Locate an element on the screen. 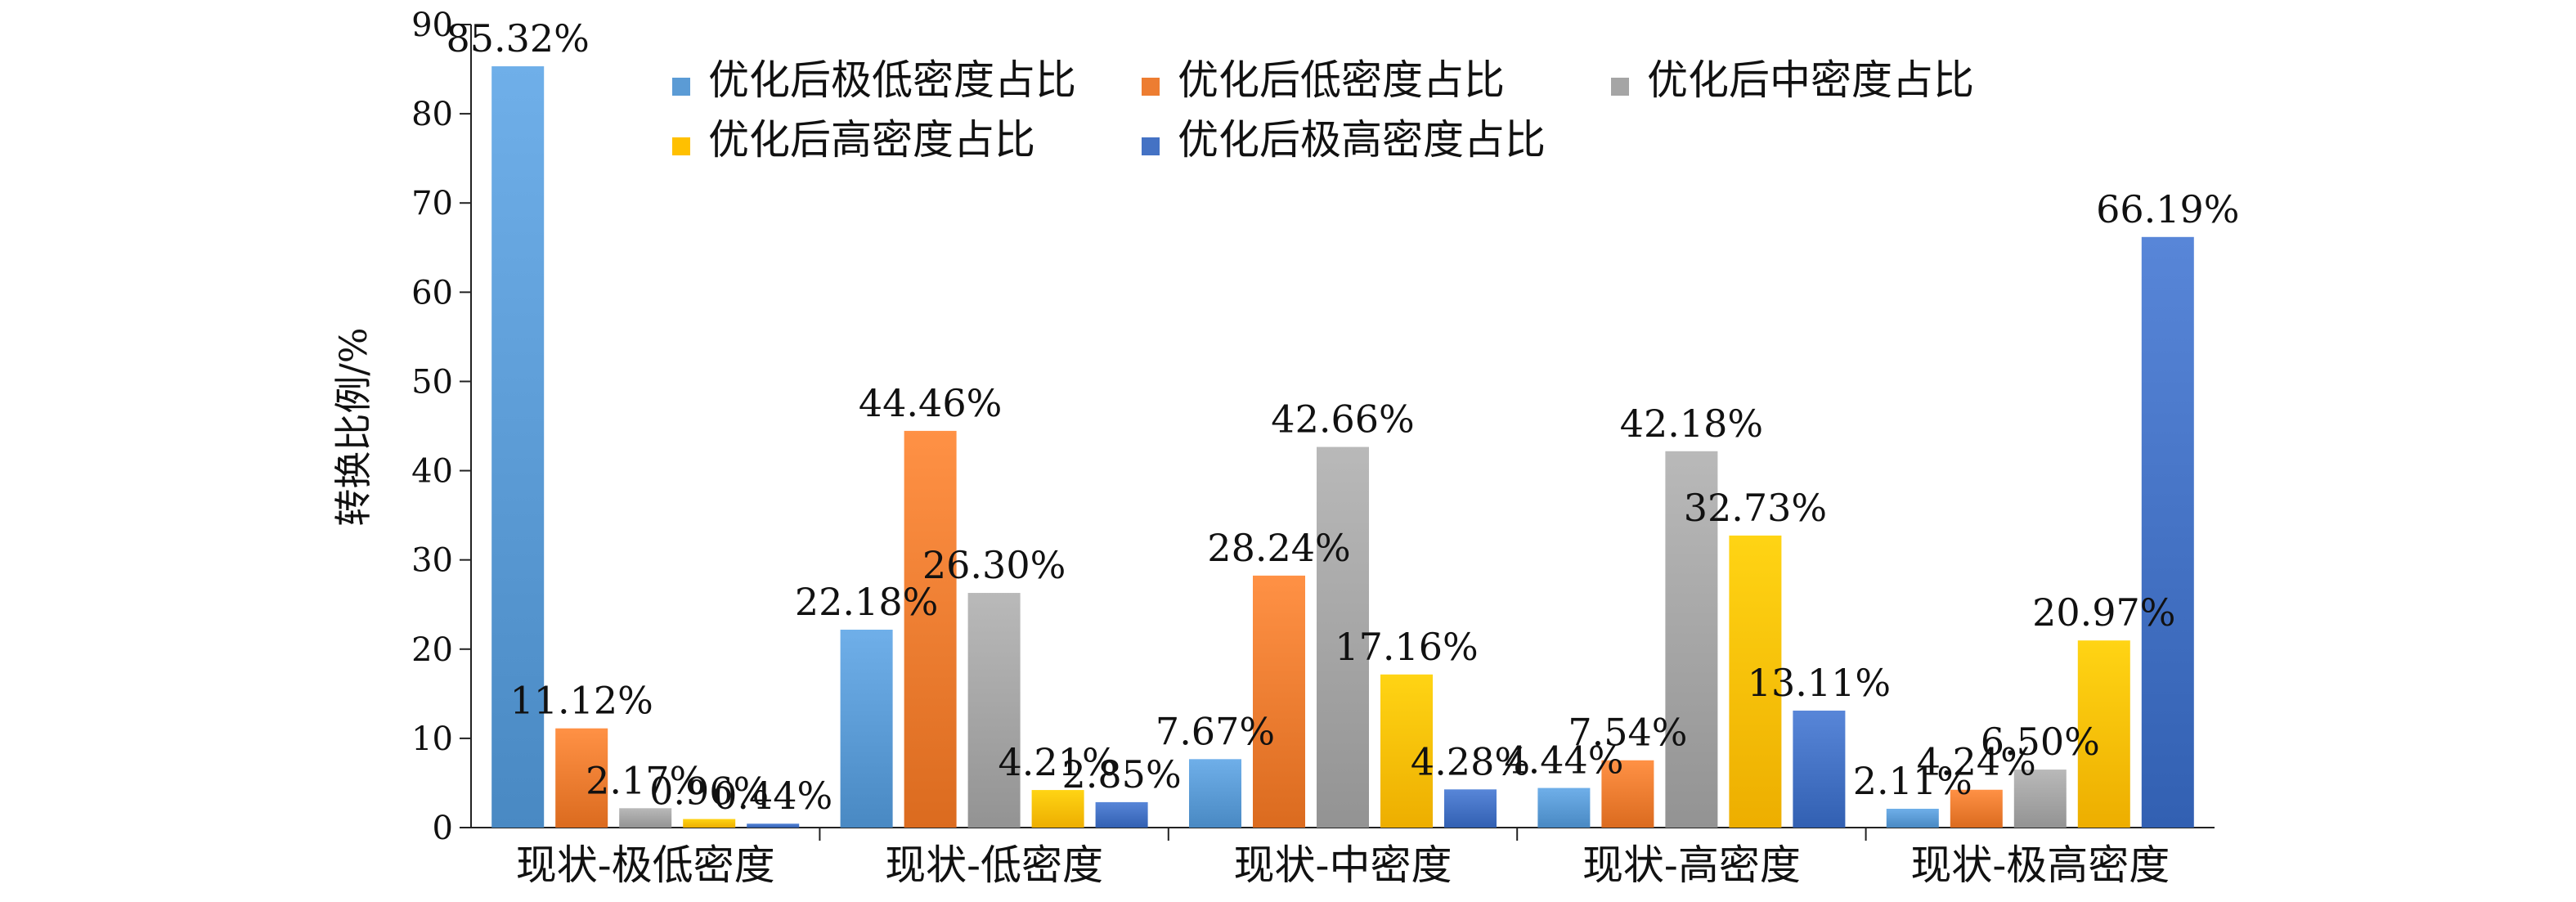  legend-label: 优化后中密度占比 is located at coordinates (1810, 80).